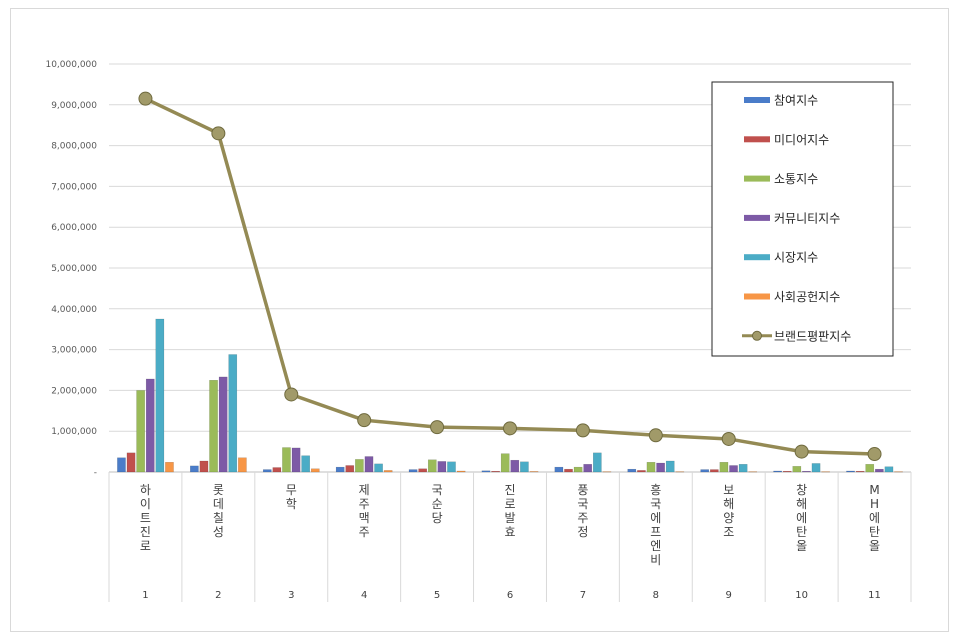  What do you see at coordinates (145, 595) in the screenshot?
I see `x-tick-label: 1` at bounding box center [145, 595].